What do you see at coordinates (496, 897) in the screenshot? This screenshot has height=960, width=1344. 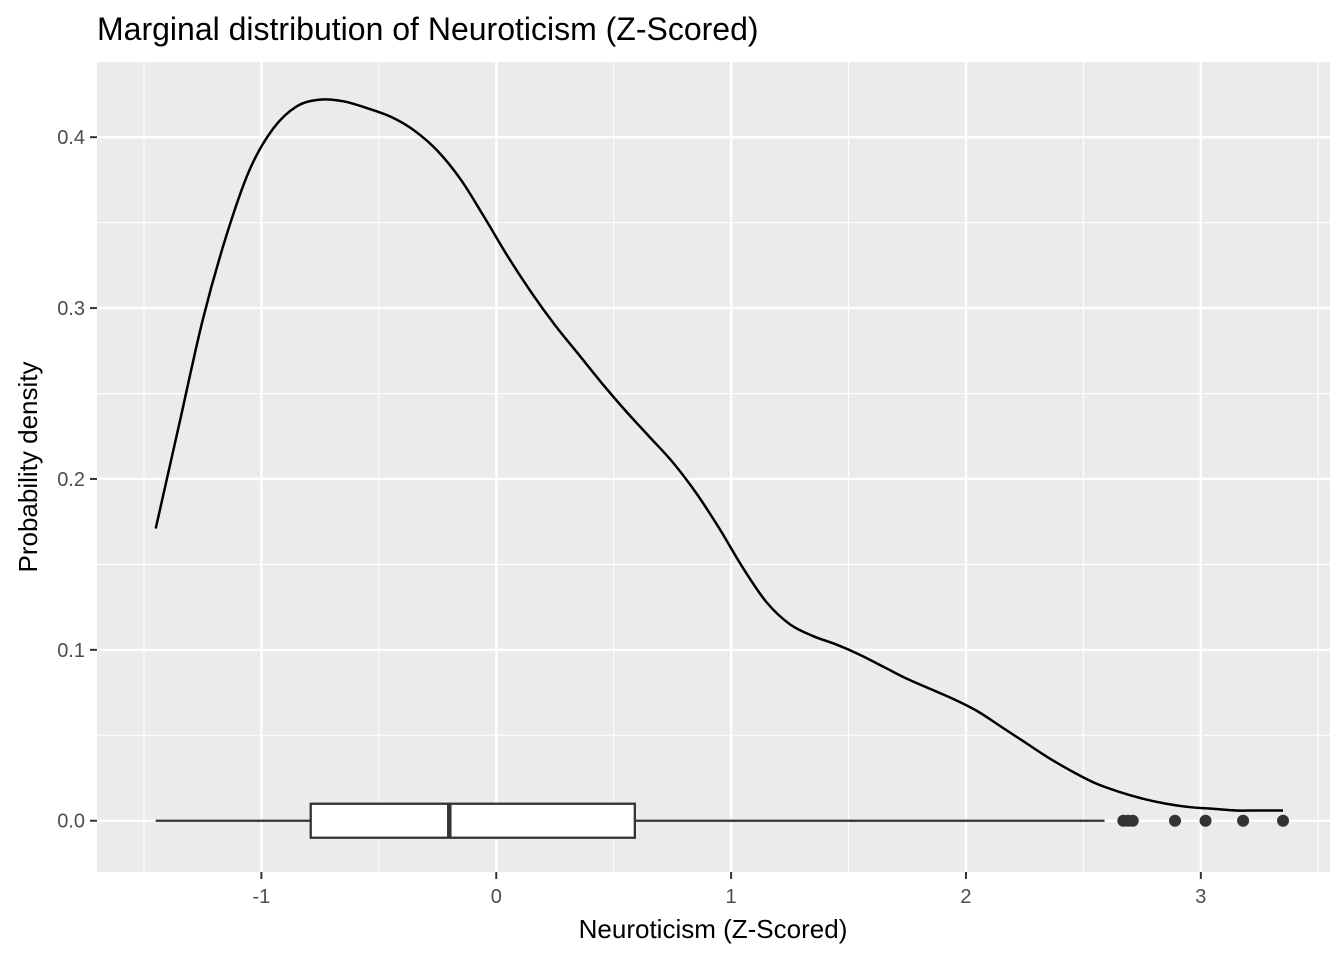 I see `x-tick-label-1: 0` at bounding box center [496, 897].